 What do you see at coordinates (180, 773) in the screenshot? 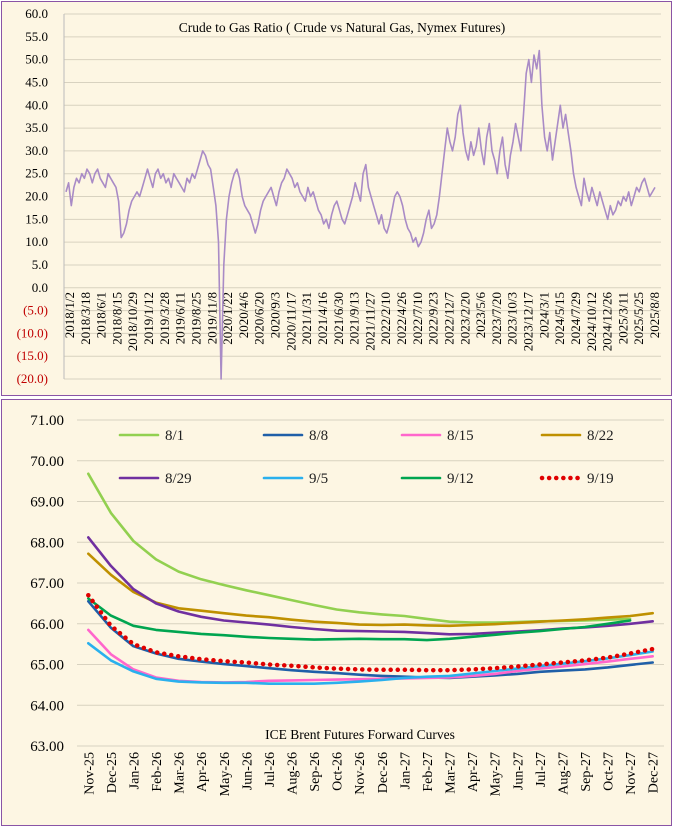
I see `x-tick-label: Mar-26` at bounding box center [180, 773].